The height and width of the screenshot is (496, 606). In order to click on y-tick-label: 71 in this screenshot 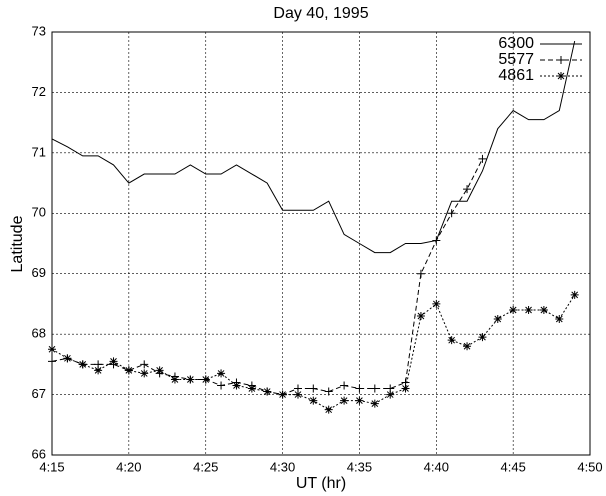, I will do `click(39, 151)`.